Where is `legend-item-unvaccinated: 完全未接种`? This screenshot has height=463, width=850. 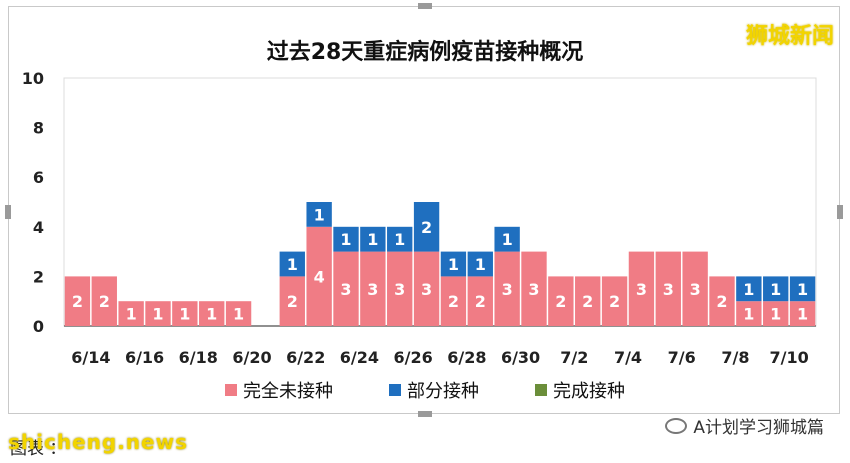
legend-item-unvaccinated: 完全未接种 is located at coordinates (279, 390).